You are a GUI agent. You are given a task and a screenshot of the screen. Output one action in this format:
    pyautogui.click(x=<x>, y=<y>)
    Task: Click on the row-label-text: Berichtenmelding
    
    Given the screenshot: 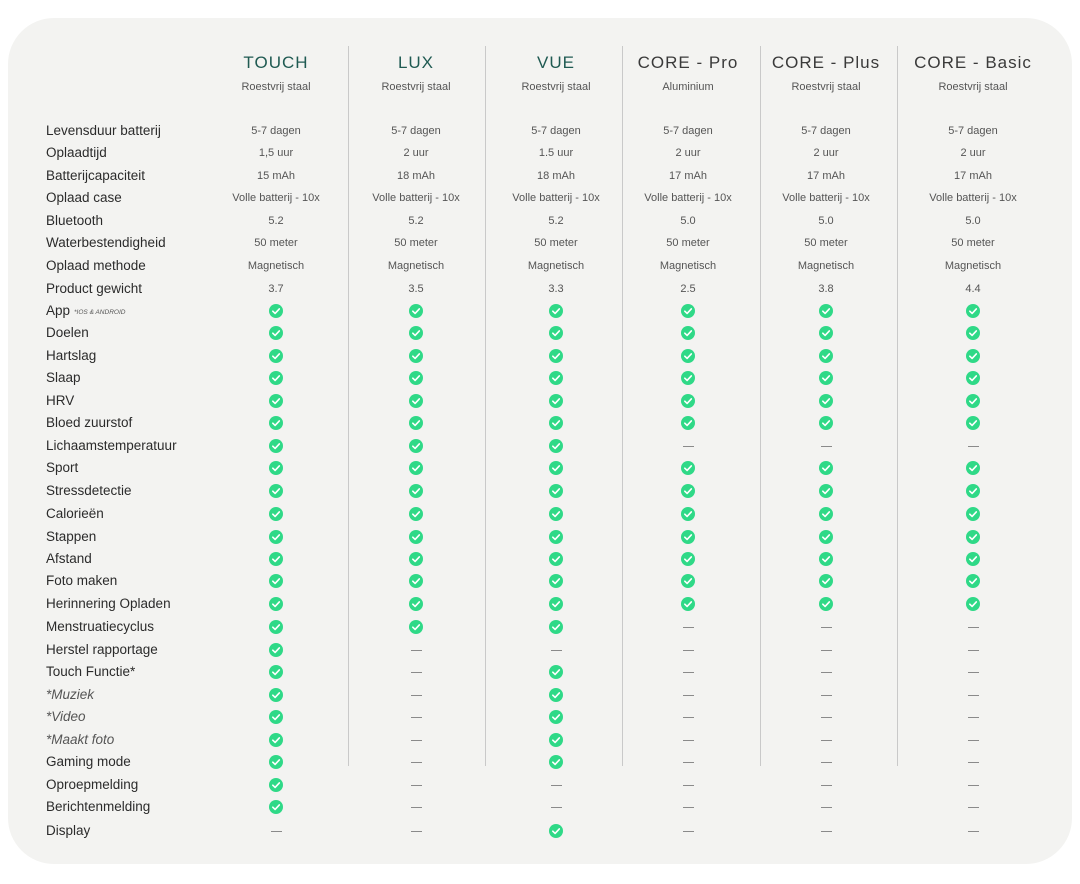 What is the action you would take?
    pyautogui.click(x=98, y=806)
    